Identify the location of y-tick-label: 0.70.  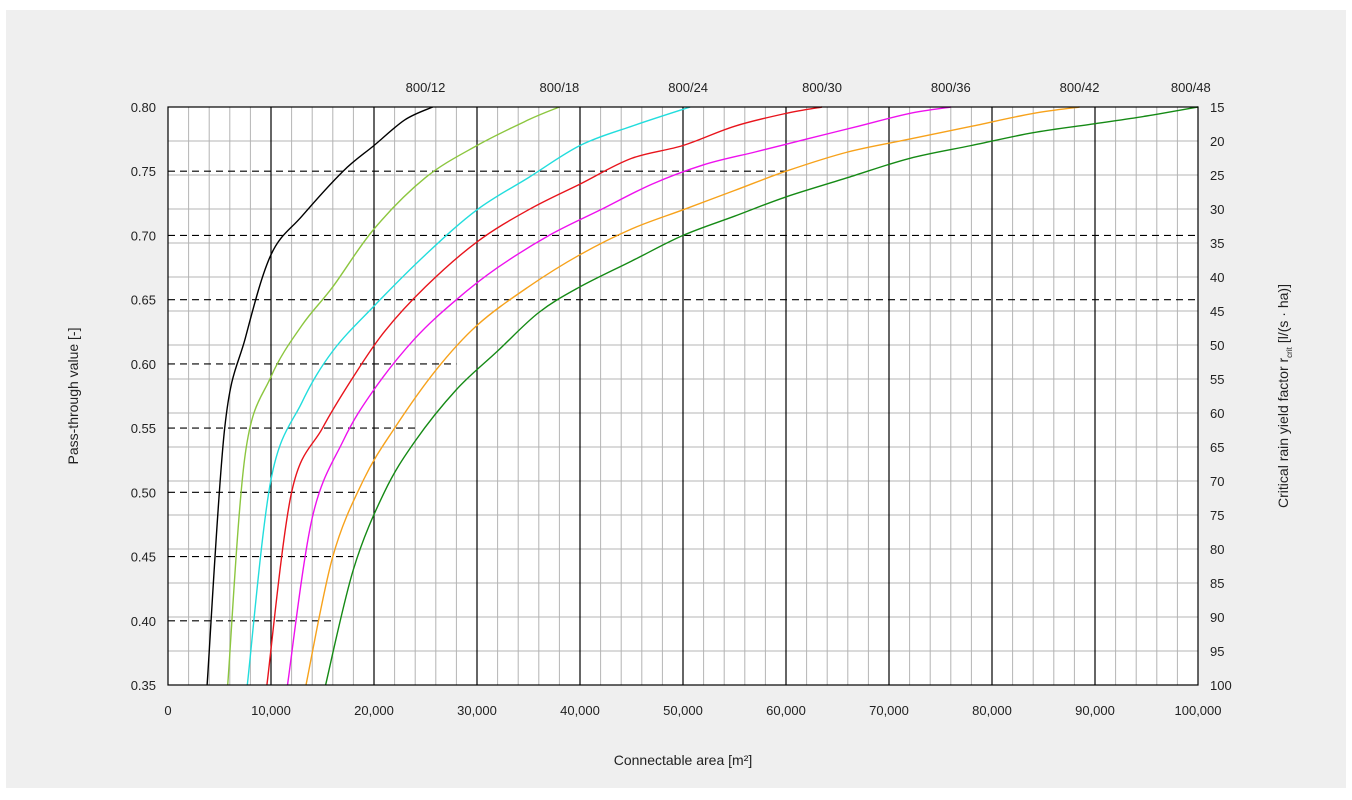
(143, 235).